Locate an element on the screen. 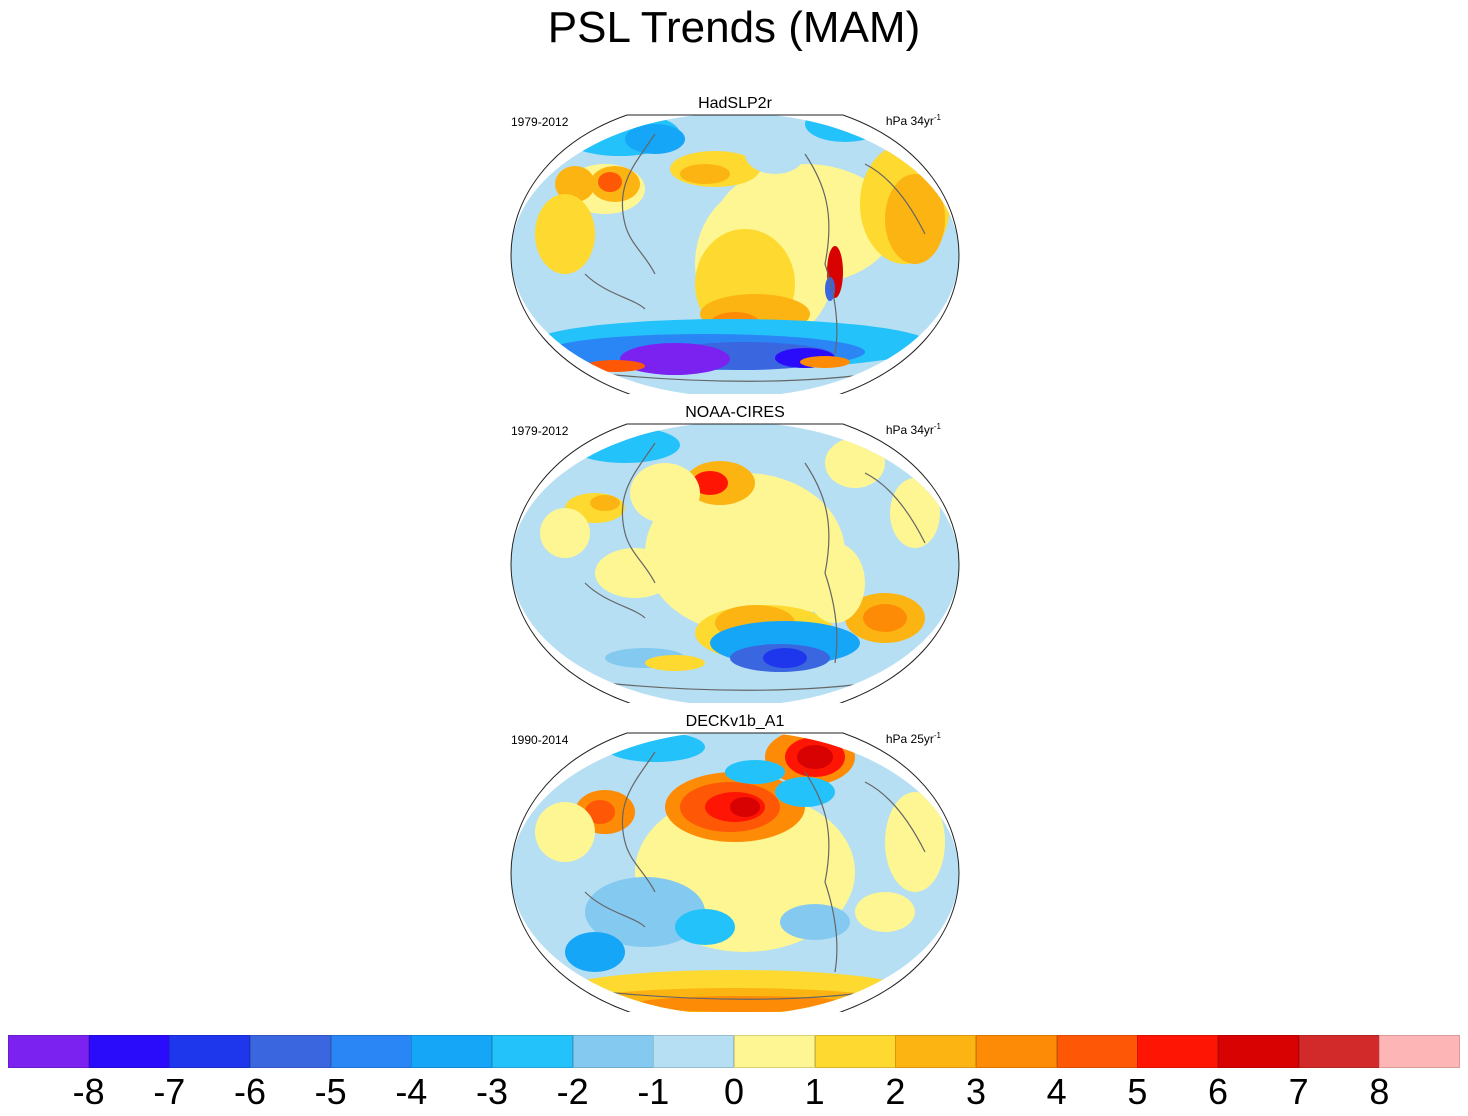 This screenshot has width=1468, height=1116. colorbar-tick-label: 3 is located at coordinates (976, 1091).